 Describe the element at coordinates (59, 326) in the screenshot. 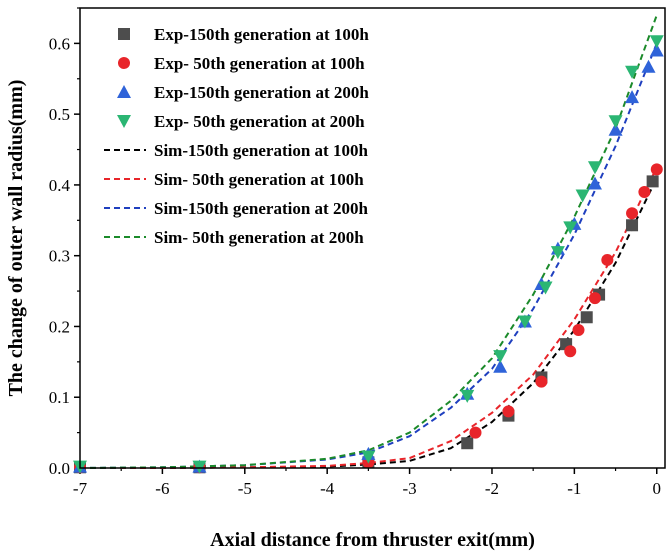

I see `y-tick-label: 0.2` at that location.